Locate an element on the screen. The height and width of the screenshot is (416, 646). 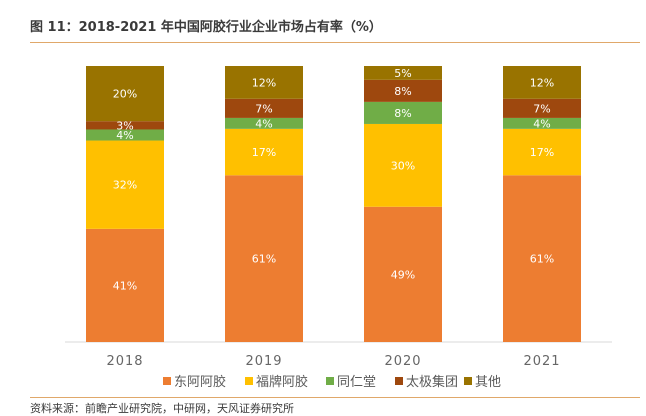
x-tick-label-2021: 2021 is located at coordinates (541, 361).